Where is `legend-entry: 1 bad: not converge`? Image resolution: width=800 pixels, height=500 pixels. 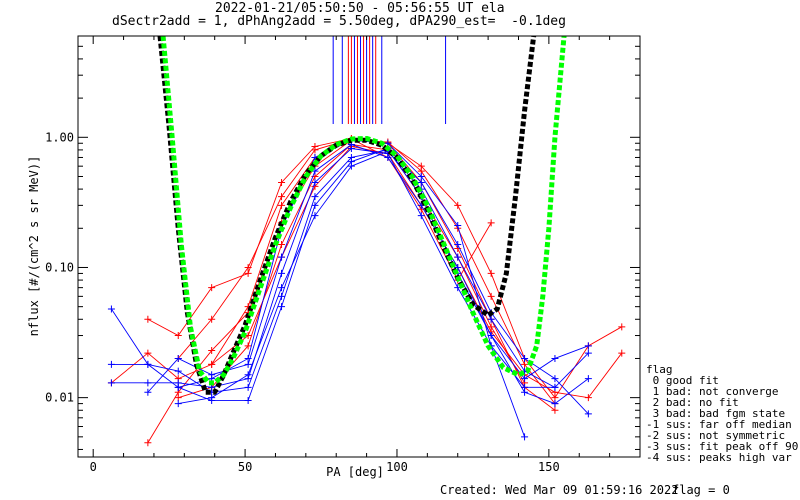 legend-entry: 1 bad: not converge is located at coordinates (712, 391).